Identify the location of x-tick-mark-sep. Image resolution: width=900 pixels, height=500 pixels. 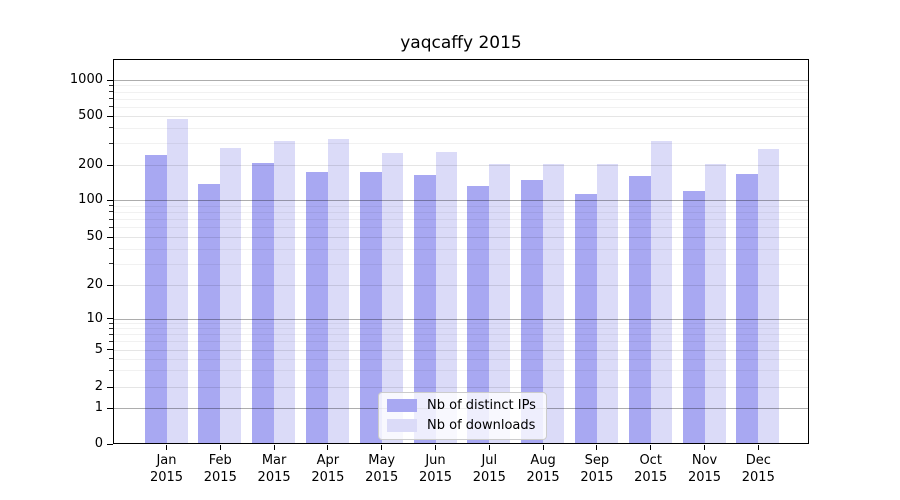
(597, 447).